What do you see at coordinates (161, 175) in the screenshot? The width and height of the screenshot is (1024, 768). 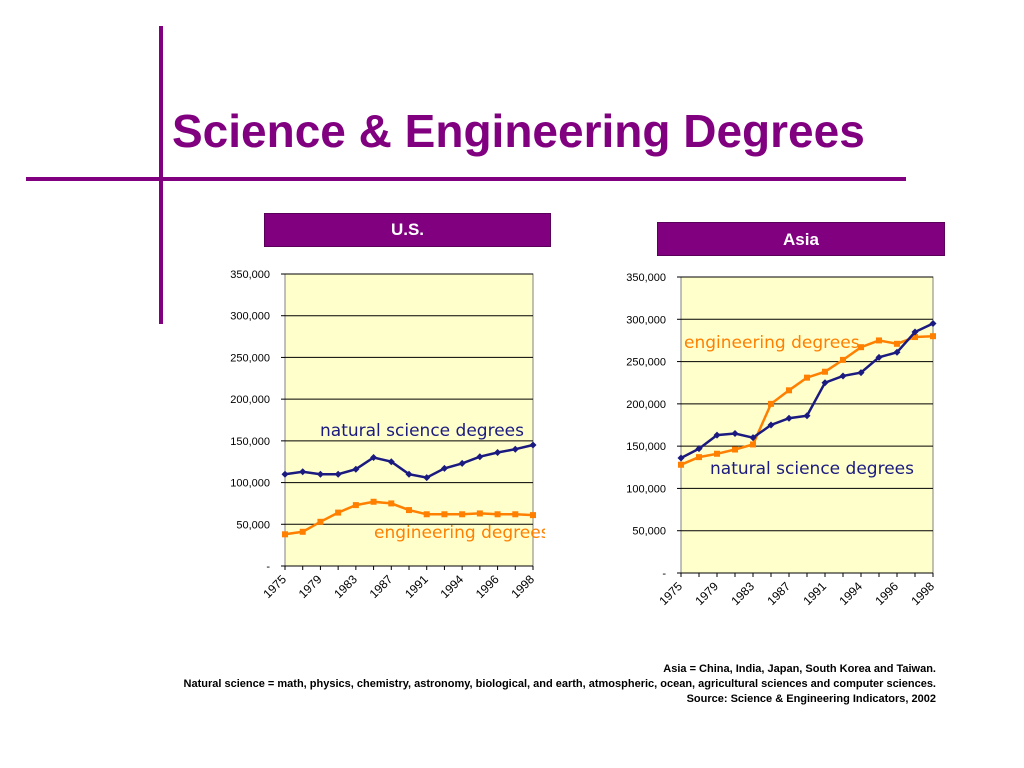 I see `vertical-accent-line` at bounding box center [161, 175].